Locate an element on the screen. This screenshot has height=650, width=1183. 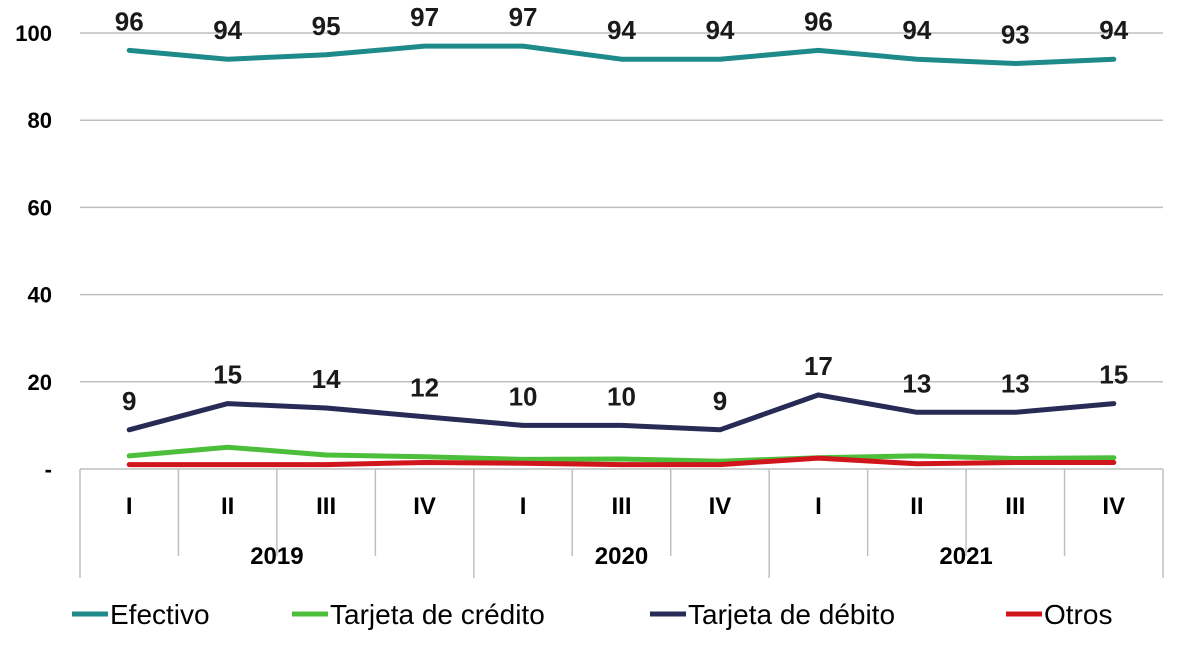
y-tick-label: 40 is located at coordinates (40, 295).